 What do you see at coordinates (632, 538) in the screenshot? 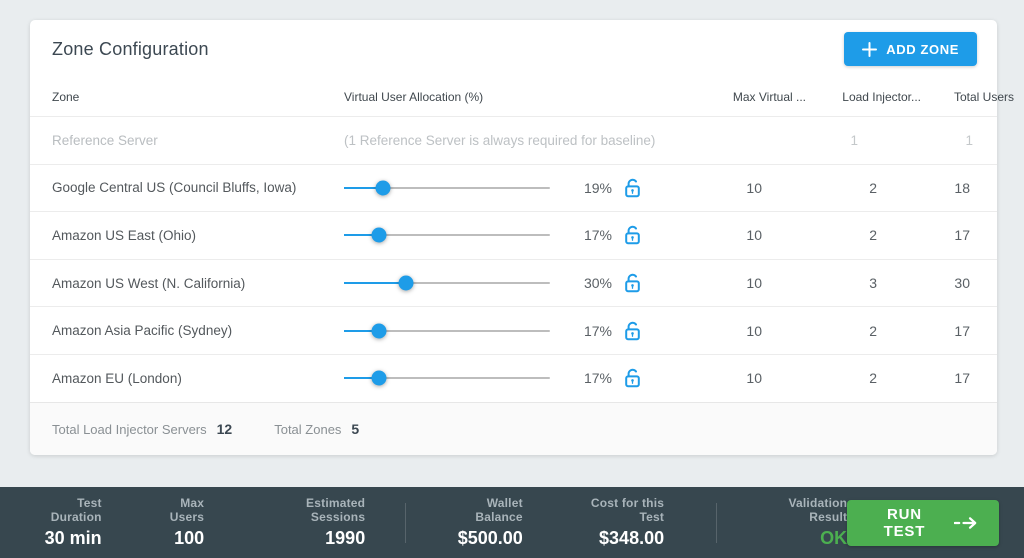
I see `stat-value: $348.00` at bounding box center [632, 538].